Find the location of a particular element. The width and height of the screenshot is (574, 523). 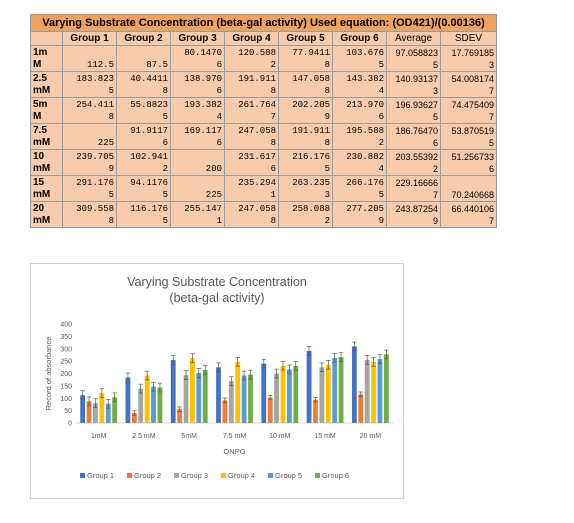

y-tick-label: 350 is located at coordinates (66, 337).